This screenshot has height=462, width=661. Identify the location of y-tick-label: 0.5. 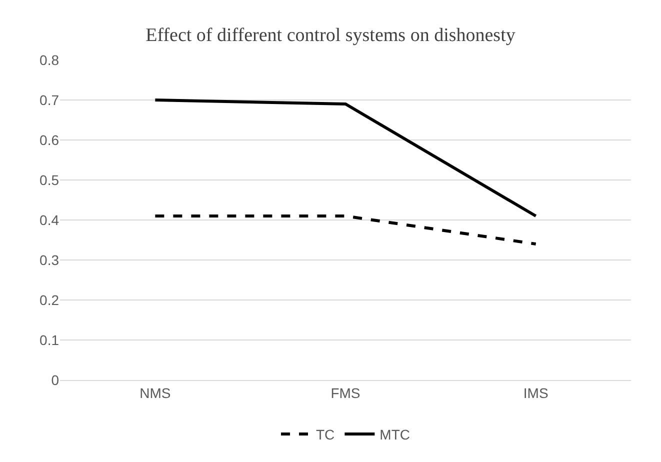
(50, 180).